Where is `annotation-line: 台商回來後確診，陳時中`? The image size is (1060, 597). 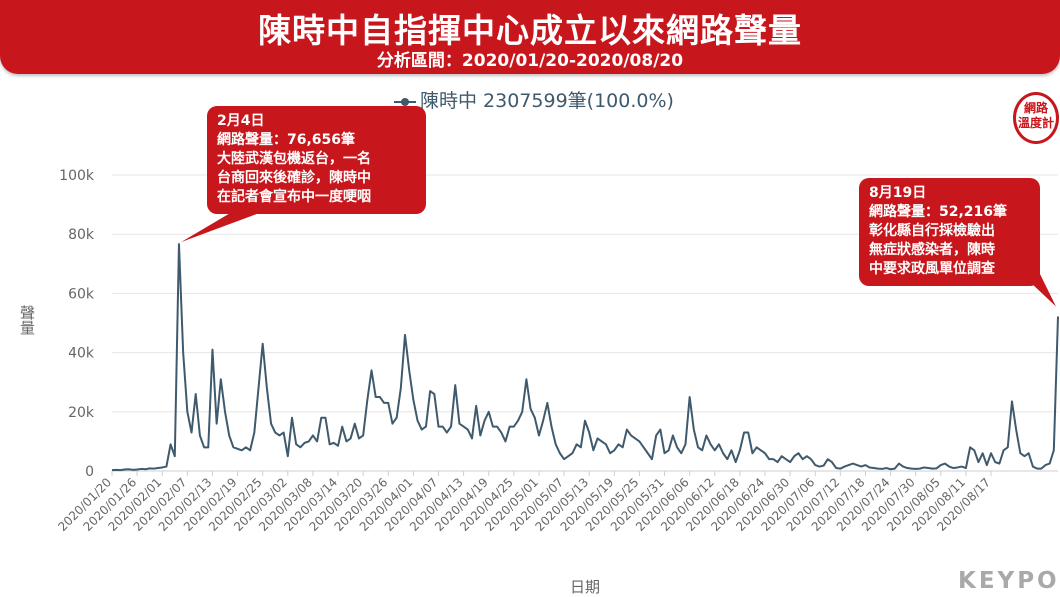 annotation-line: 台商回來後確診，陳時中 is located at coordinates (294, 178).